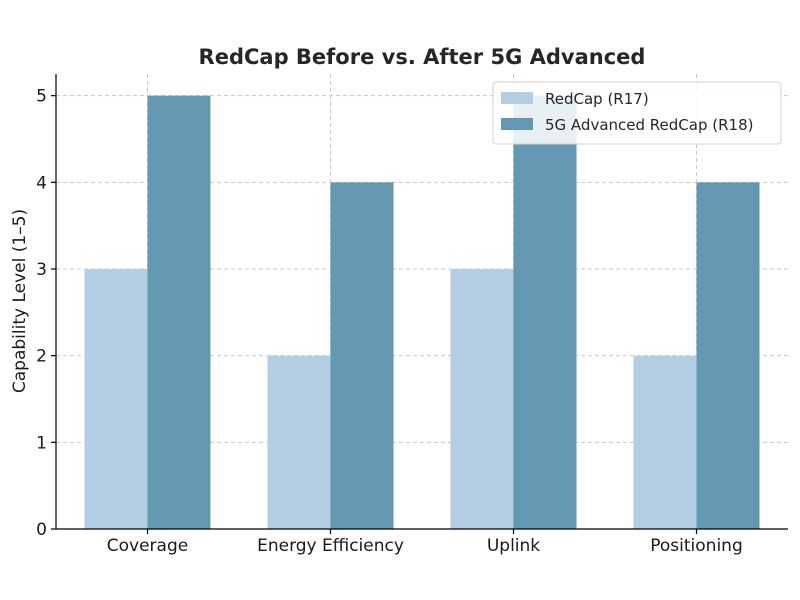 The image size is (800, 600). What do you see at coordinates (649, 125) in the screenshot?
I see `legend-label: 5G Advanced RedCap (R18)` at bounding box center [649, 125].